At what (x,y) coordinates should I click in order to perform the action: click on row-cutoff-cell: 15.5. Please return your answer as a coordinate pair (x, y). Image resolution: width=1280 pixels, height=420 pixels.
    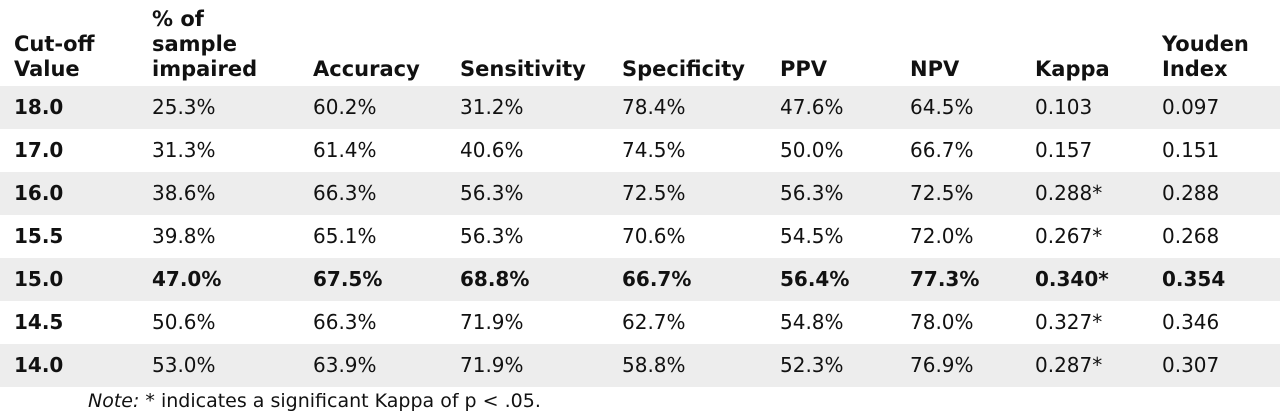
    Looking at the image, I should click on (39, 236).